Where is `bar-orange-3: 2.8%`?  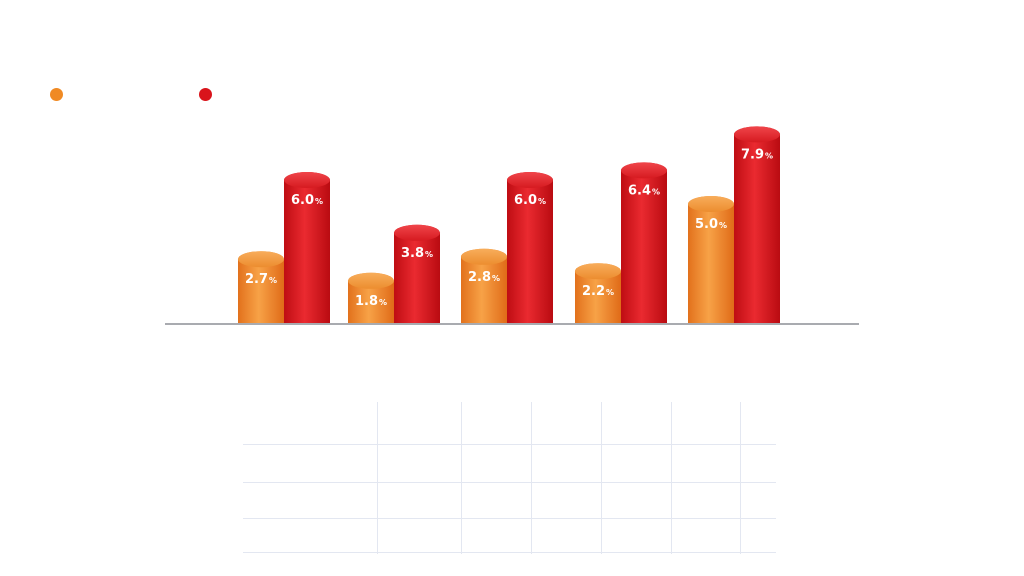
bar-orange-3: 2.8% is located at coordinates (484, 286).